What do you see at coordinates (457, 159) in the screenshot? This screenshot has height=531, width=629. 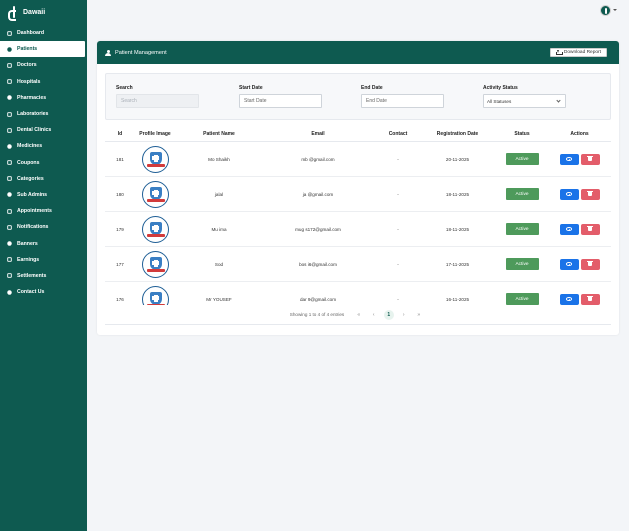 I see `cell-registration-date: 20-11-2025` at bounding box center [457, 159].